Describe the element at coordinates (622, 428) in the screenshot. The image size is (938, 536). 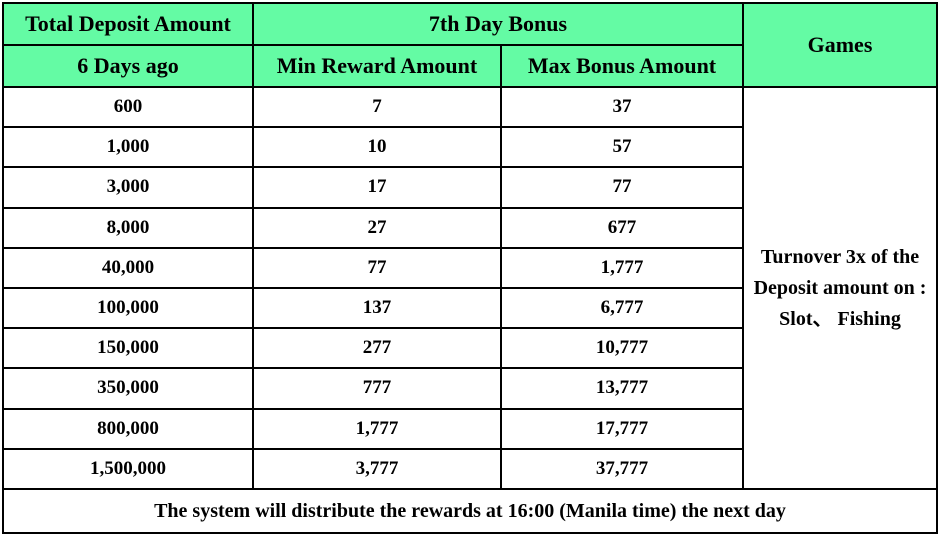
I see `max-bonus-cell: 17,777` at that location.